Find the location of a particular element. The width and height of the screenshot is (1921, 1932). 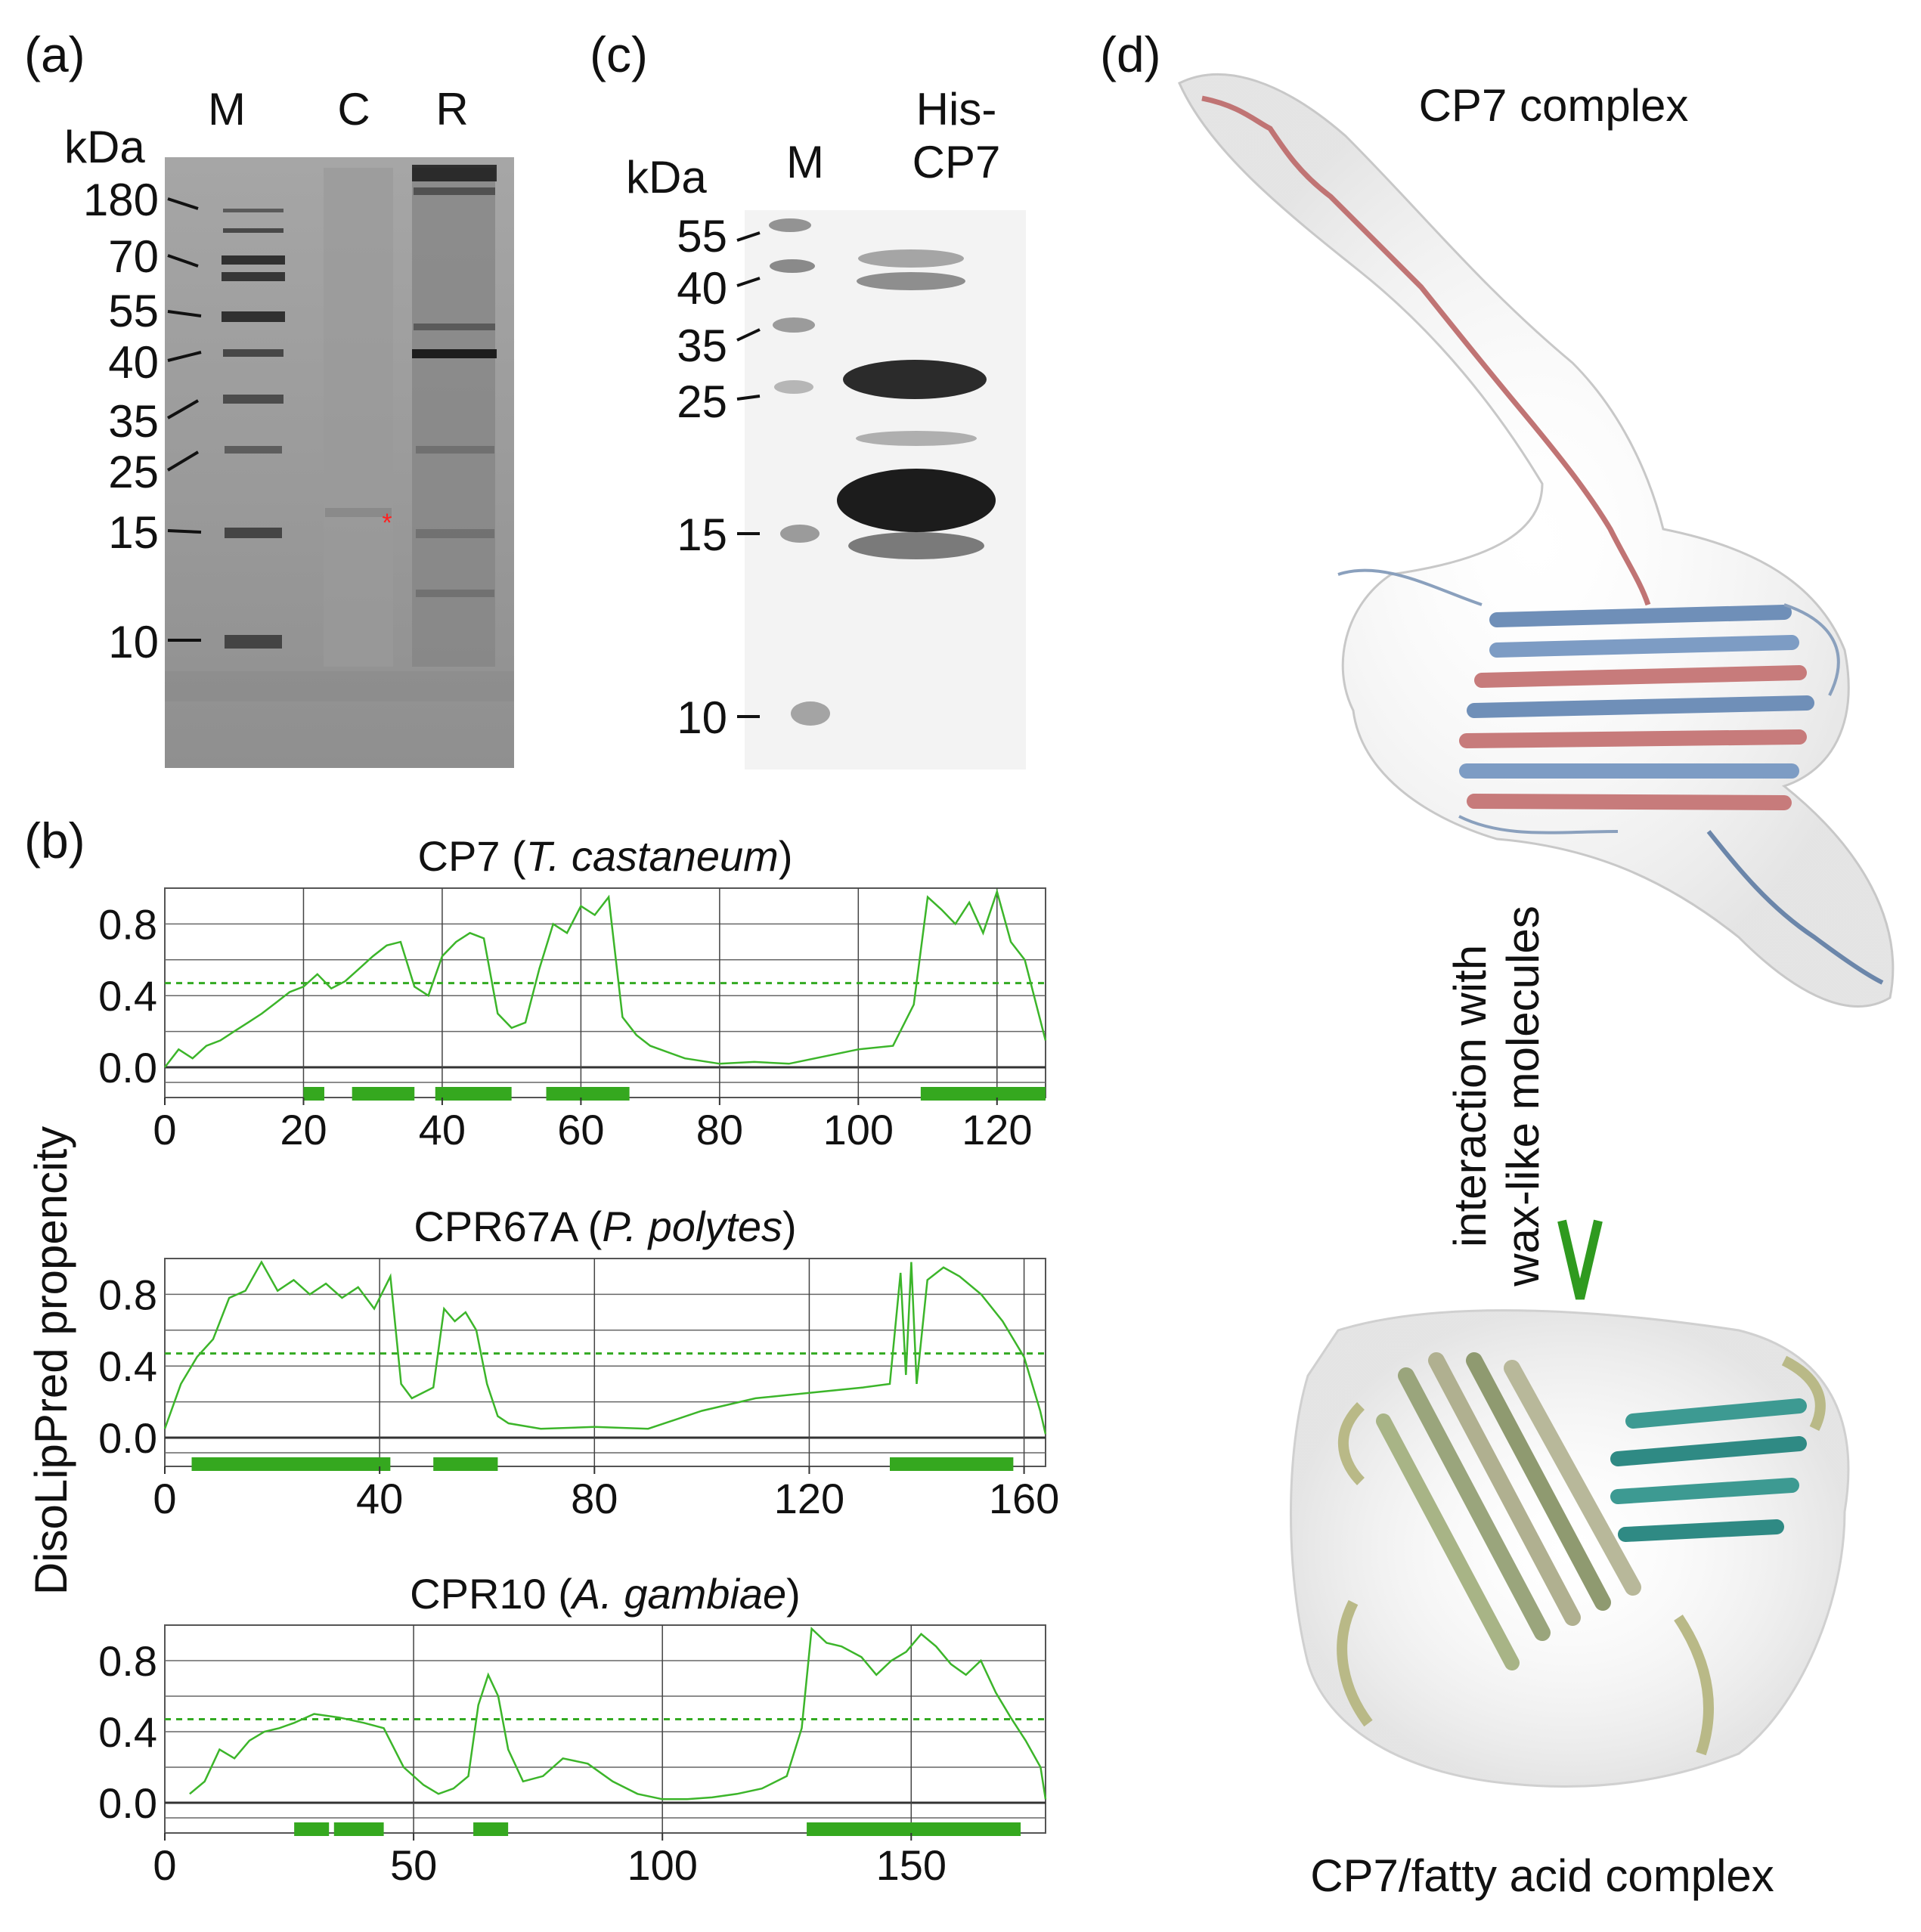

panel-d-label: (d) is located at coordinates (1130, 54).